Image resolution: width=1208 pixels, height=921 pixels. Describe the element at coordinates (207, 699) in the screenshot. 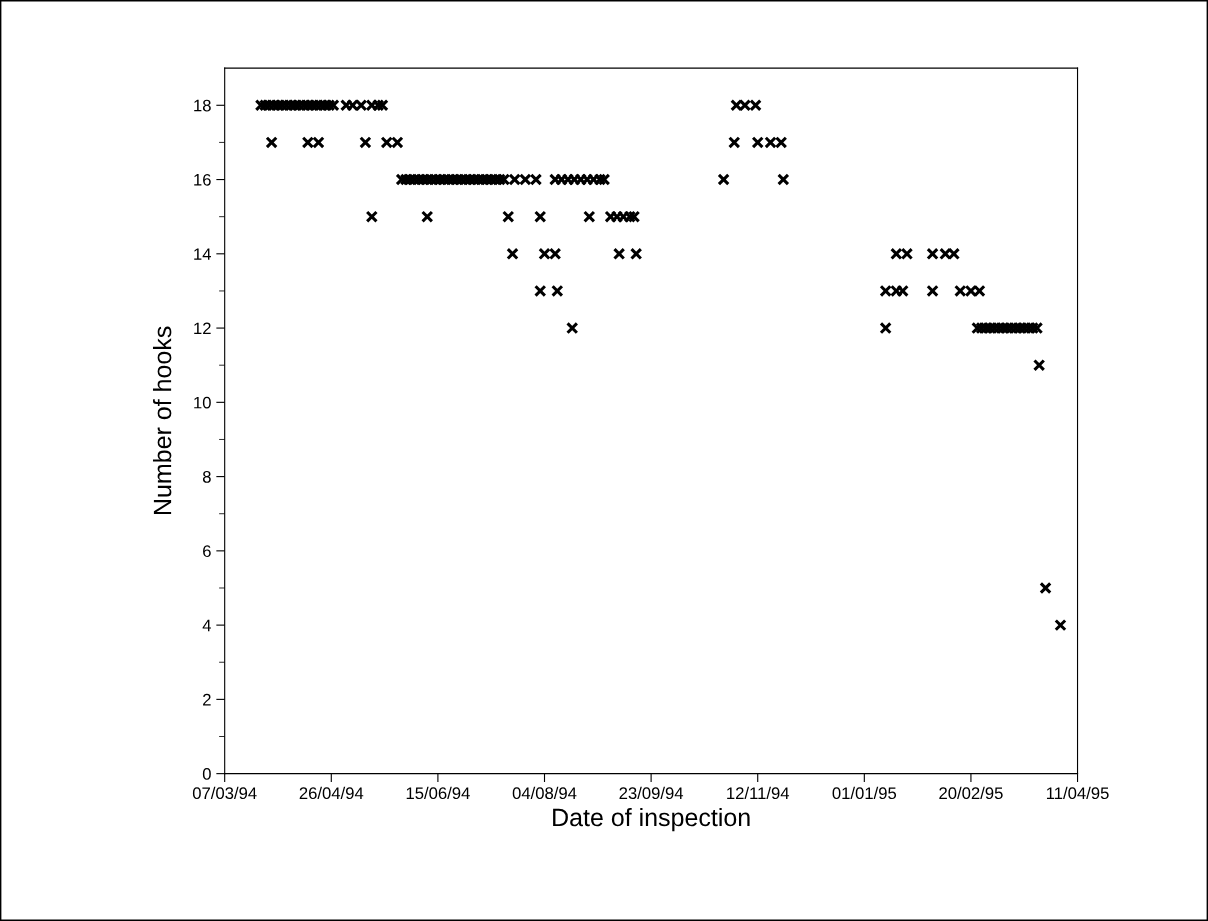

I see `y-tick-label: 2` at that location.